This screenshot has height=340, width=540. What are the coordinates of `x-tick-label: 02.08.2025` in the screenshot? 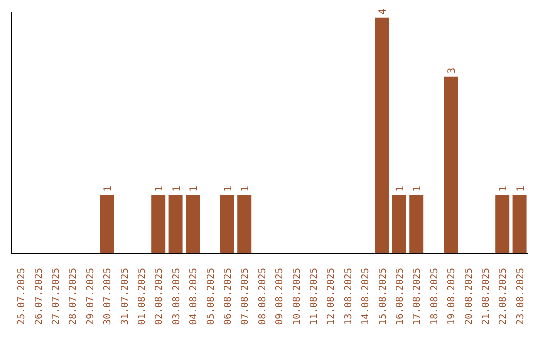 It's located at (160, 297).